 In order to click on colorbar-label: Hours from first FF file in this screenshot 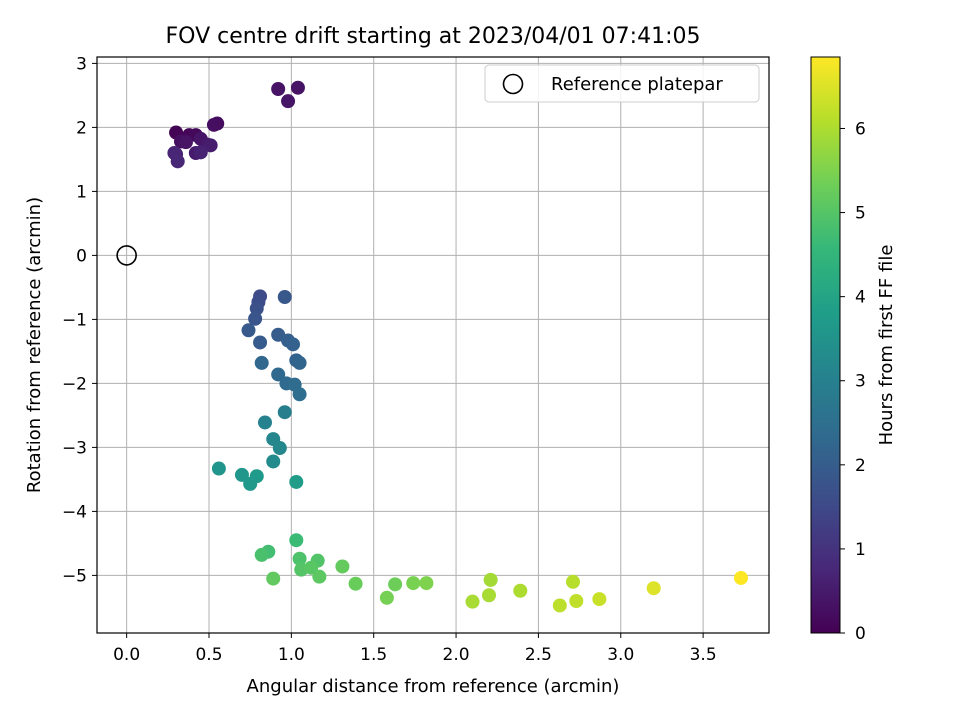, I will do `click(886, 345)`.